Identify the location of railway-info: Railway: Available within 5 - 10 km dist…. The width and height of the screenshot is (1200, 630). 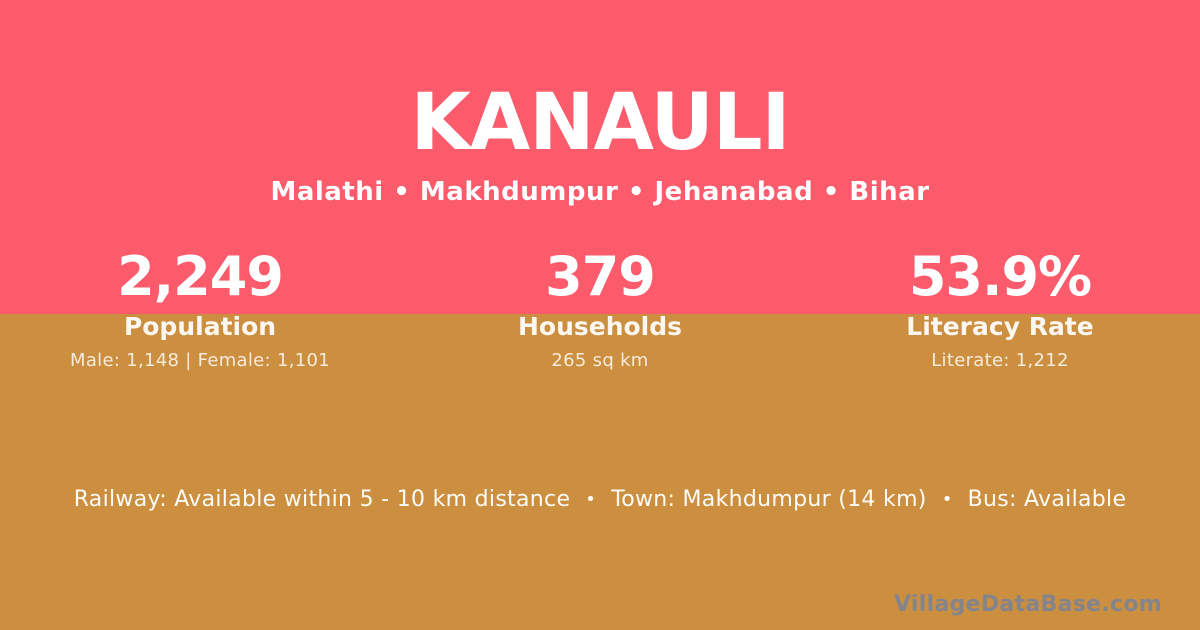
(322, 499).